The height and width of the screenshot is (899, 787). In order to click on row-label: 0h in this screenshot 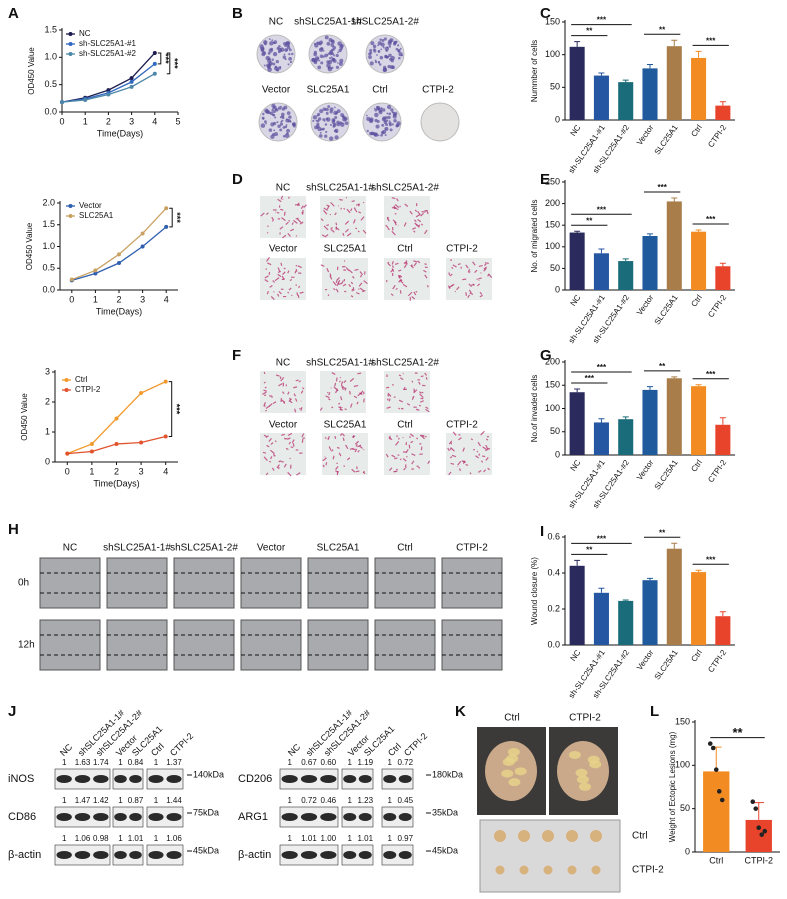, I will do `click(23, 583)`.